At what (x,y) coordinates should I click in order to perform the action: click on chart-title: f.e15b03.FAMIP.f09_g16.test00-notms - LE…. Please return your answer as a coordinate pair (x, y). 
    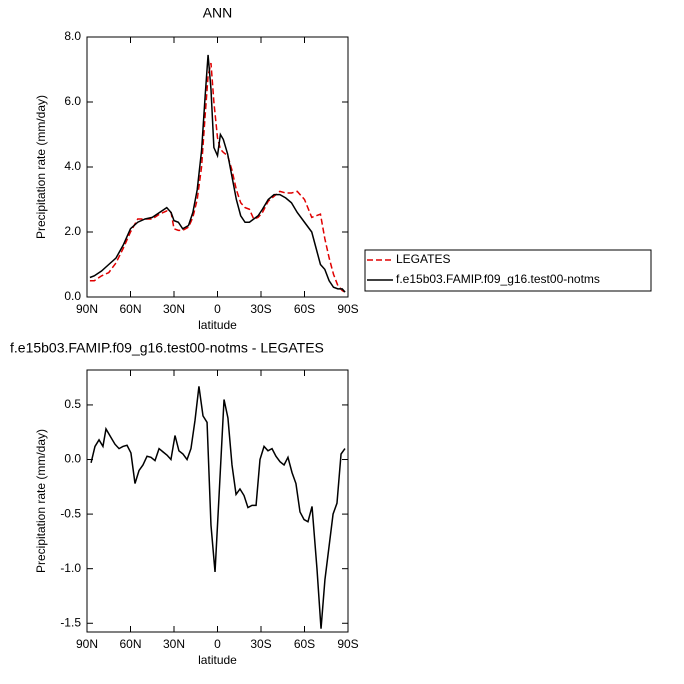
    Looking at the image, I should click on (167, 348).